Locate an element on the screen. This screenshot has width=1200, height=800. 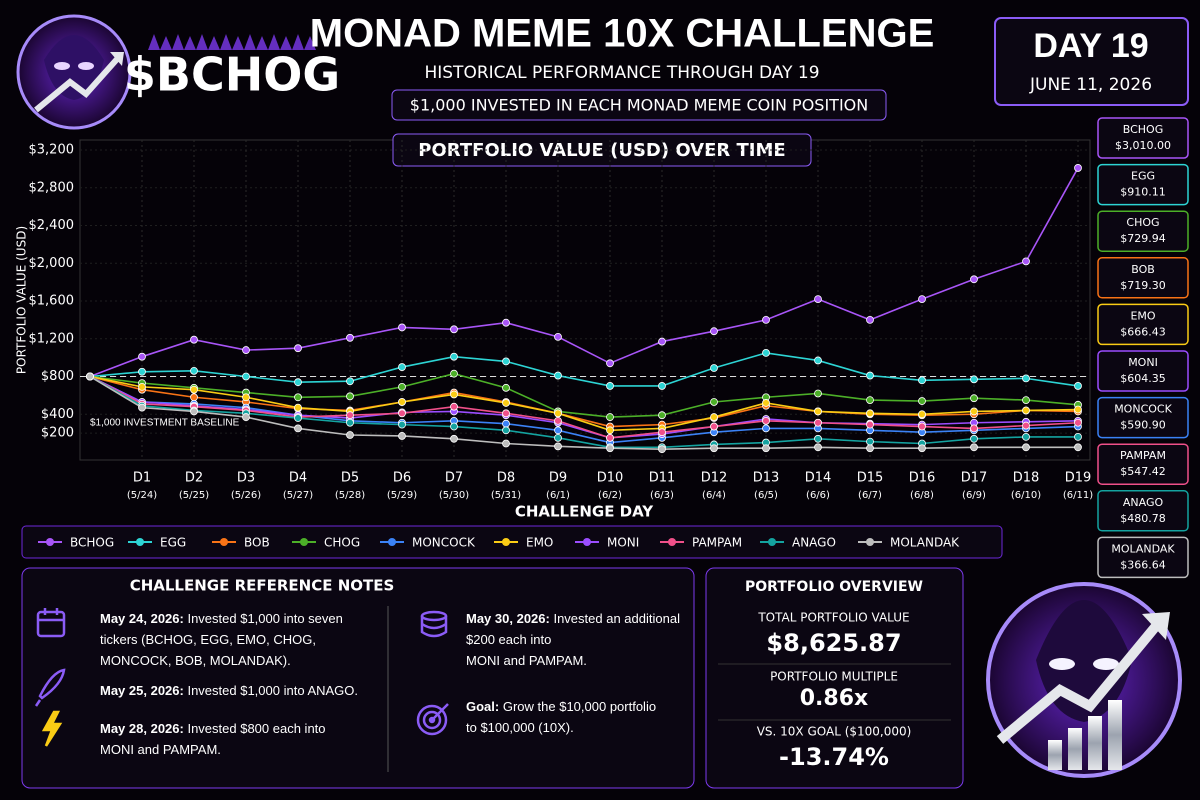
x-tick-label: D13 is located at coordinates (766, 478).